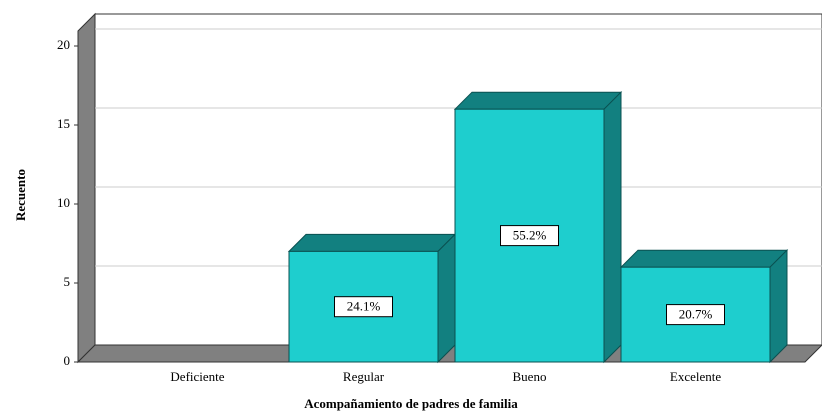  I want to click on x-tick-label: Excelente, so click(695, 376).